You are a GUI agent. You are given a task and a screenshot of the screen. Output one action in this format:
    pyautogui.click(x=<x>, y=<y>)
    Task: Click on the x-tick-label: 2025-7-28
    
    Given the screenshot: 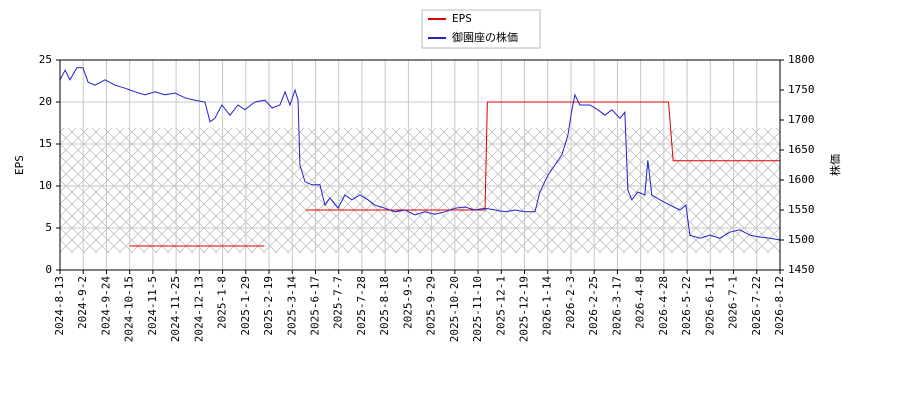 What is the action you would take?
    pyautogui.click(x=361, y=306)
    